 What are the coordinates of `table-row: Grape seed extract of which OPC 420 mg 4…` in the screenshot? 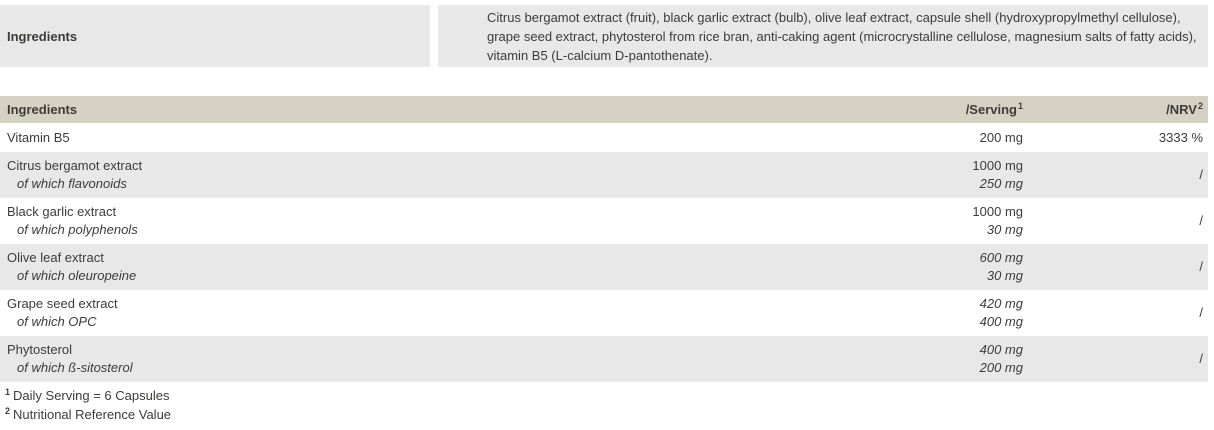 It's located at (604, 313).